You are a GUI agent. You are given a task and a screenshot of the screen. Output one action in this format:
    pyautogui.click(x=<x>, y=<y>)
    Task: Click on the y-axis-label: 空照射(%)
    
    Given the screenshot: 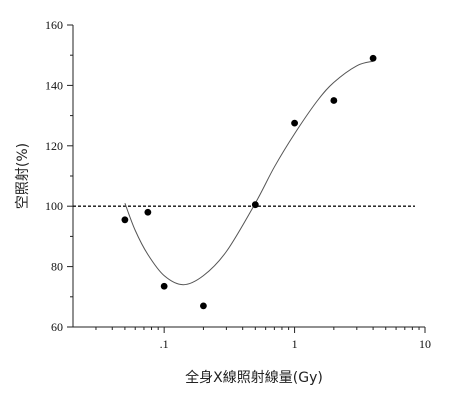 What is the action you would take?
    pyautogui.click(x=23, y=176)
    